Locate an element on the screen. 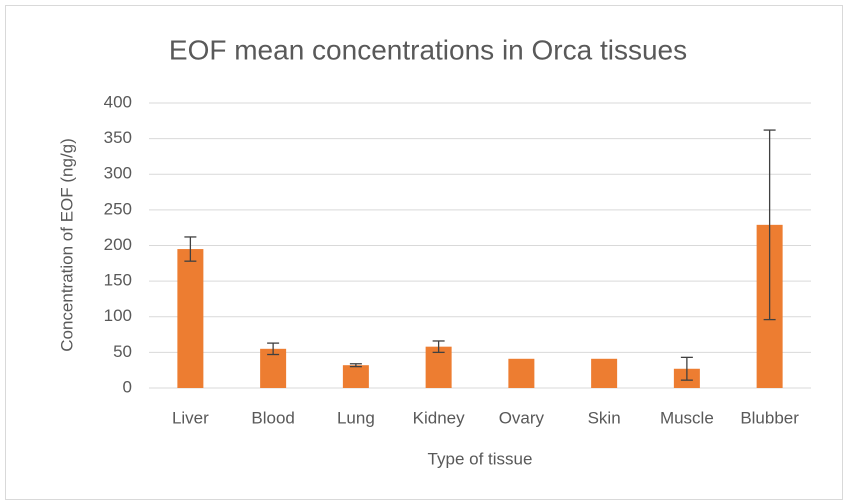  x-tick-label: Muscle is located at coordinates (687, 417).